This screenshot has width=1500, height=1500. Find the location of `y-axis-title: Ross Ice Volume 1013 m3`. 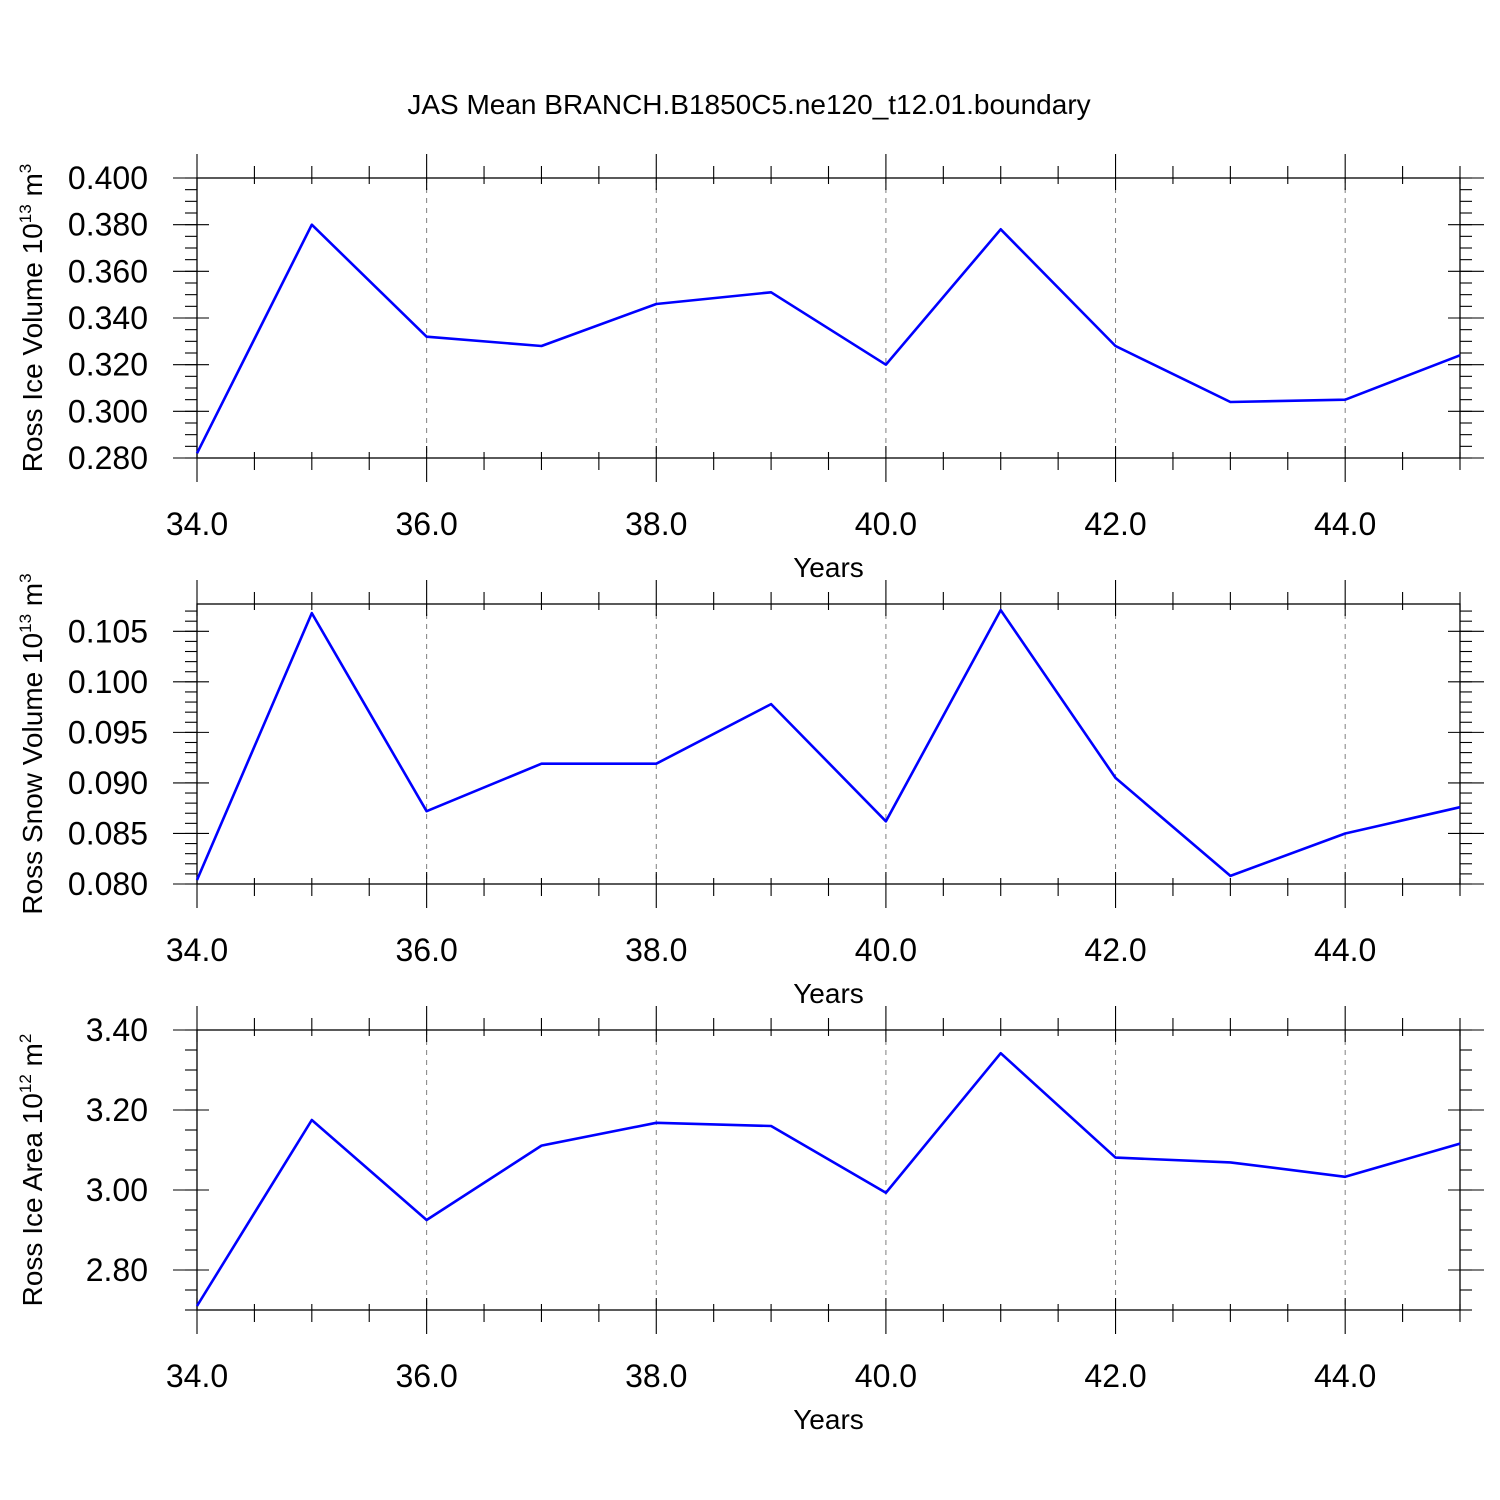

y-axis-title: Ross Ice Volume 1013 m3 is located at coordinates (32, 318).